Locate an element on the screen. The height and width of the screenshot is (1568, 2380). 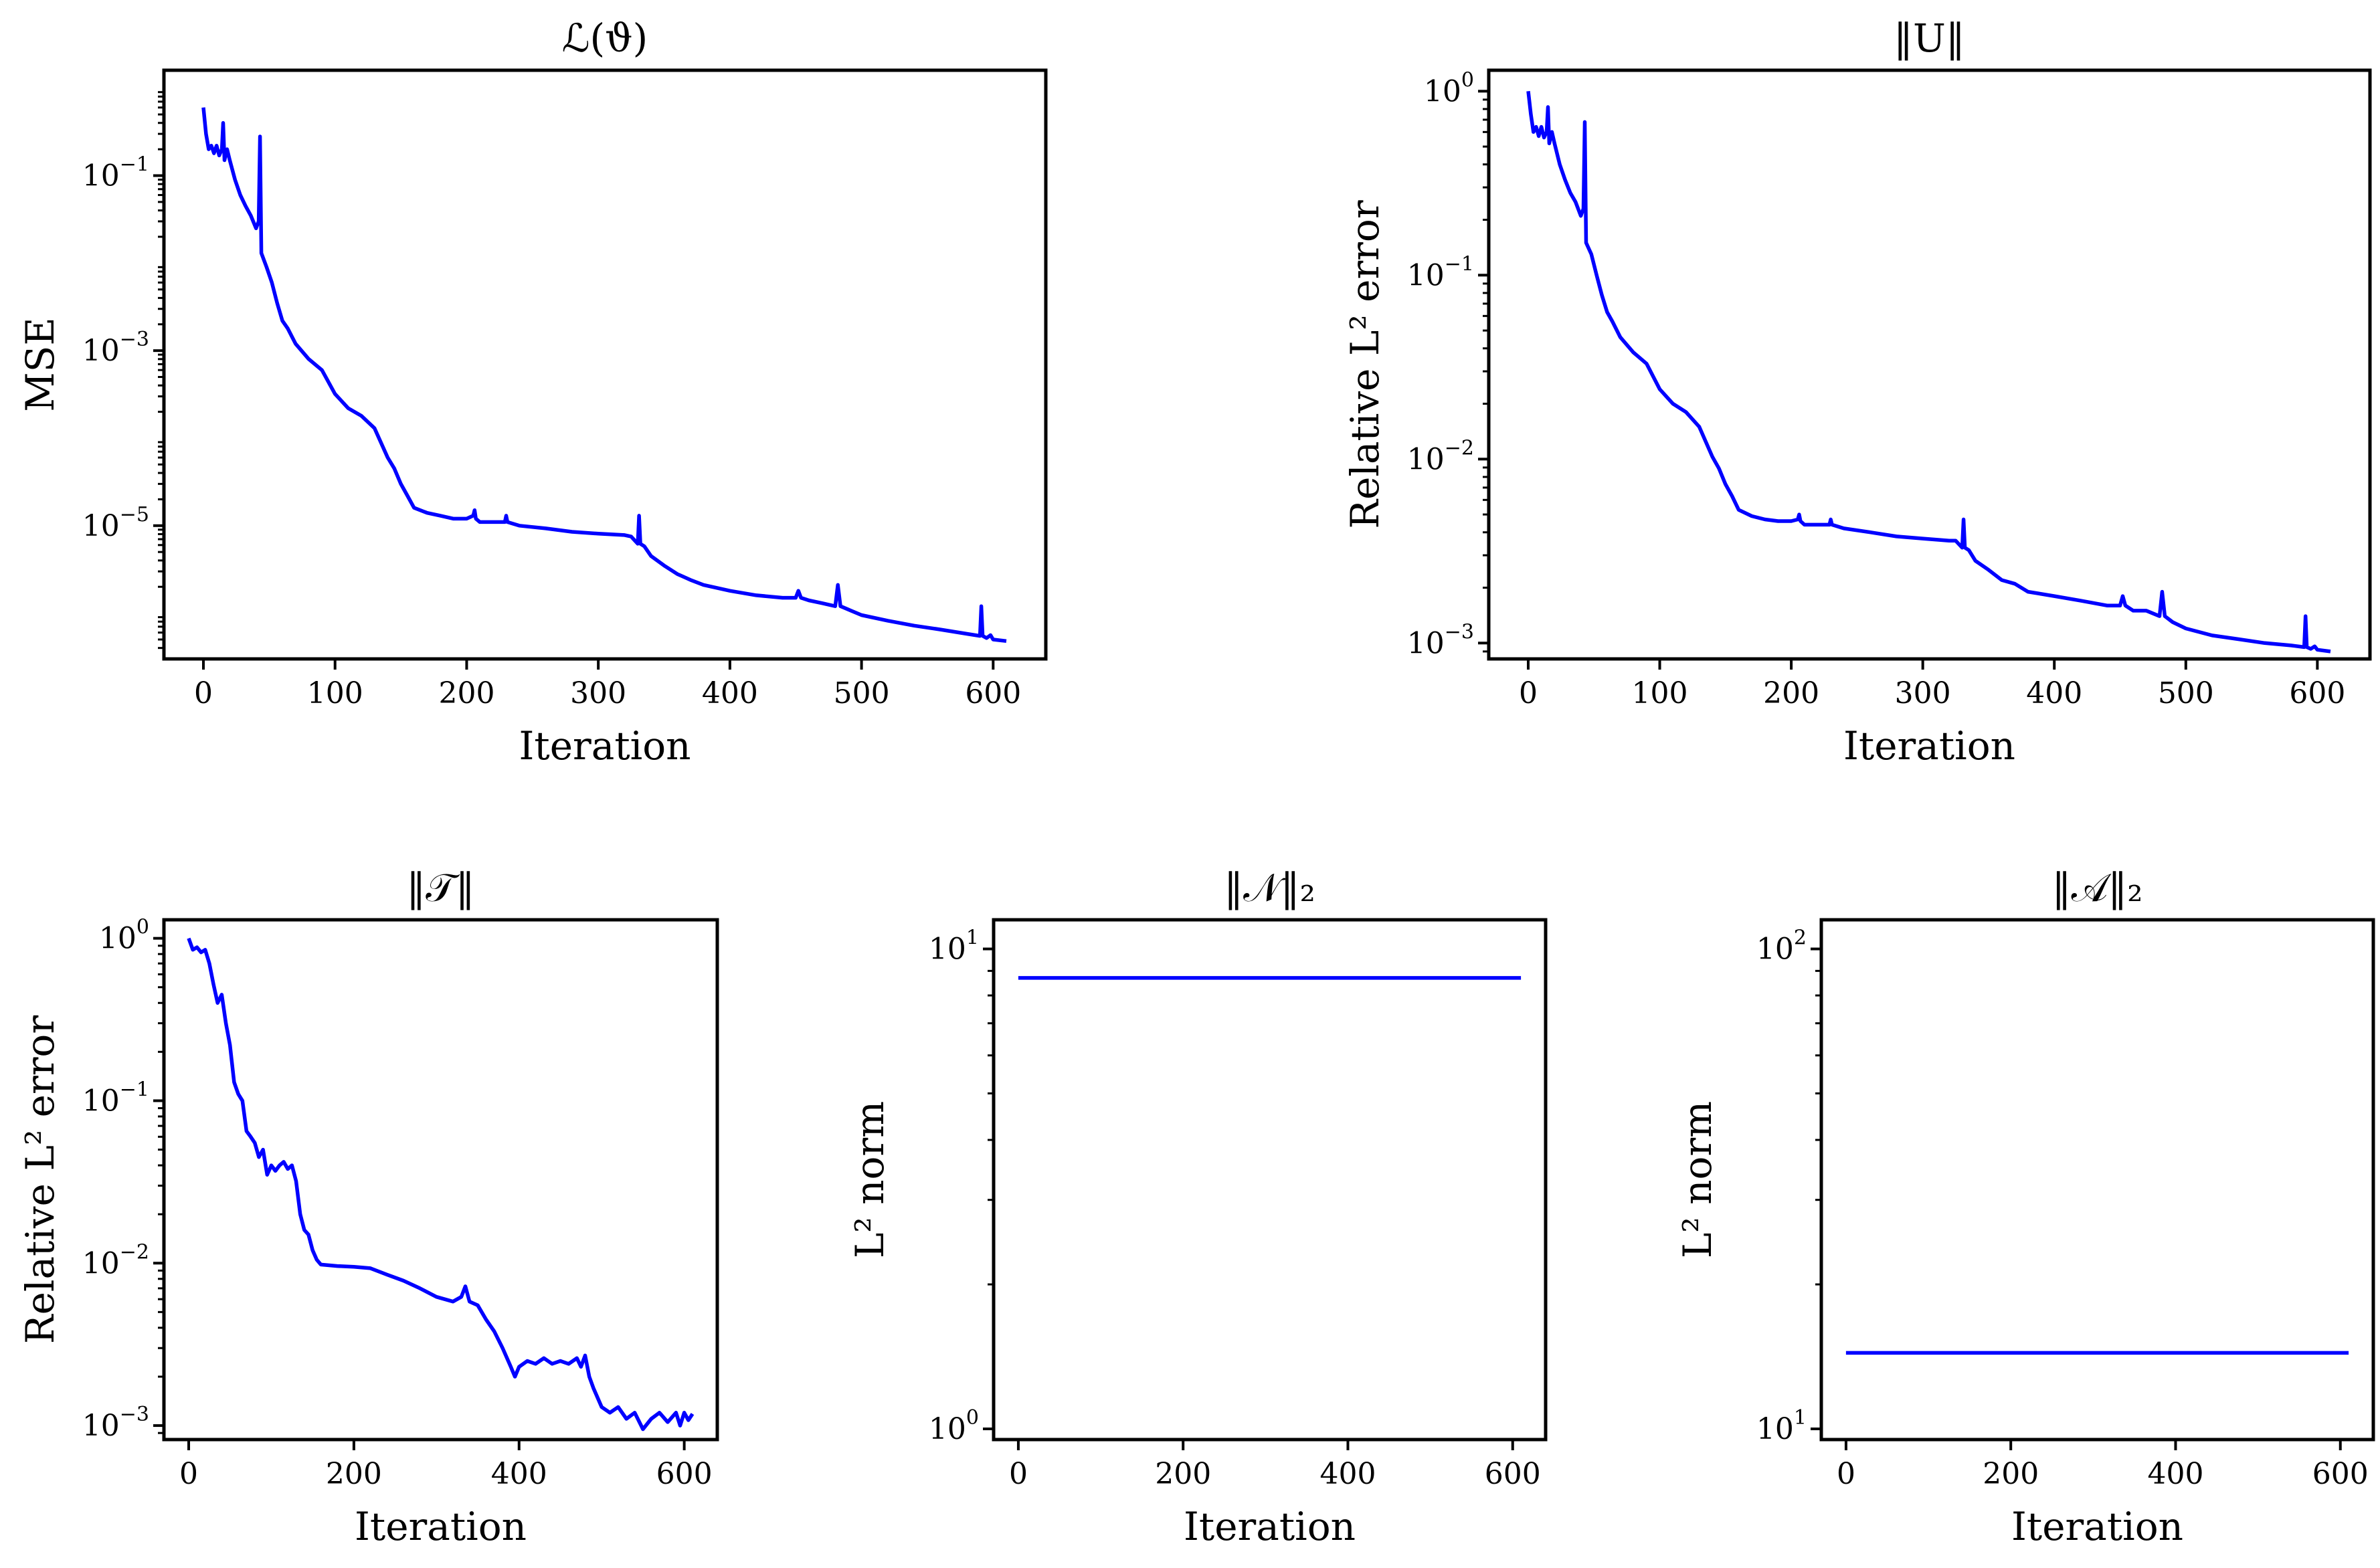
chart-2-ylabel: Relative L² error is located at coordinates (1365, 364).